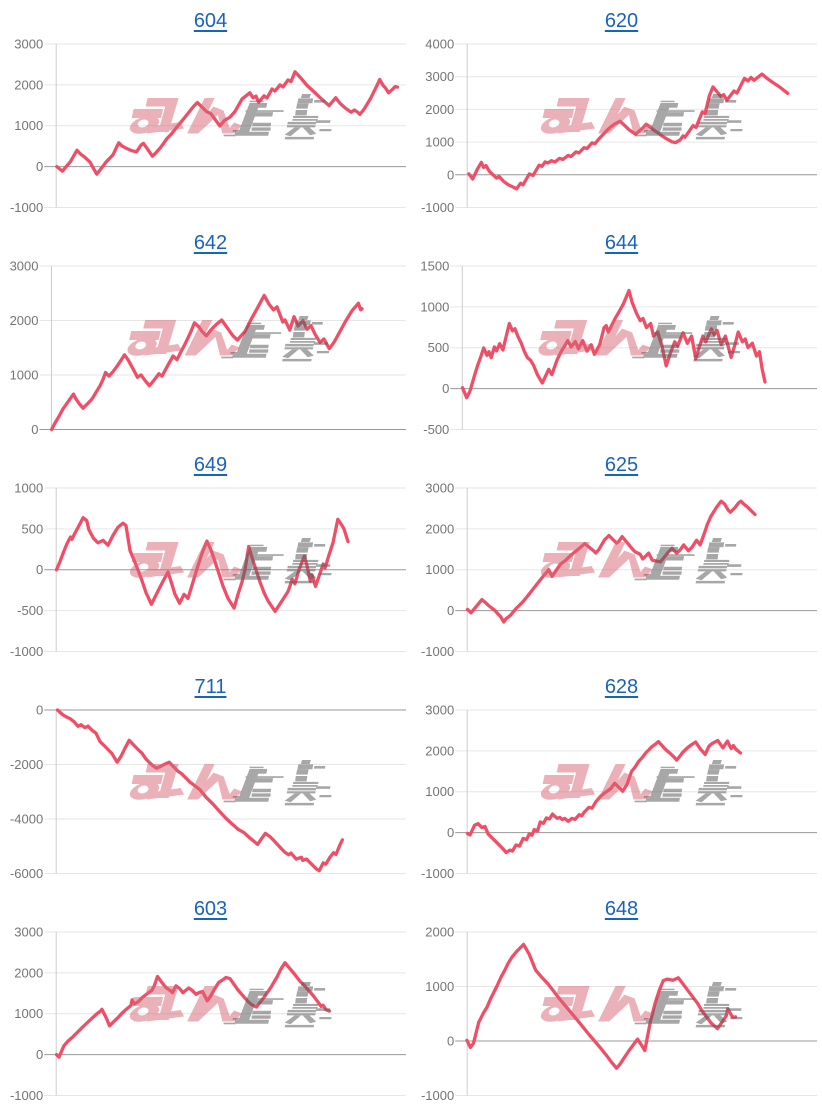 Image resolution: width=822 pixels, height=1110 pixels. Describe the element at coordinates (26, 873) in the screenshot. I see `svg-text: -6000` at that location.